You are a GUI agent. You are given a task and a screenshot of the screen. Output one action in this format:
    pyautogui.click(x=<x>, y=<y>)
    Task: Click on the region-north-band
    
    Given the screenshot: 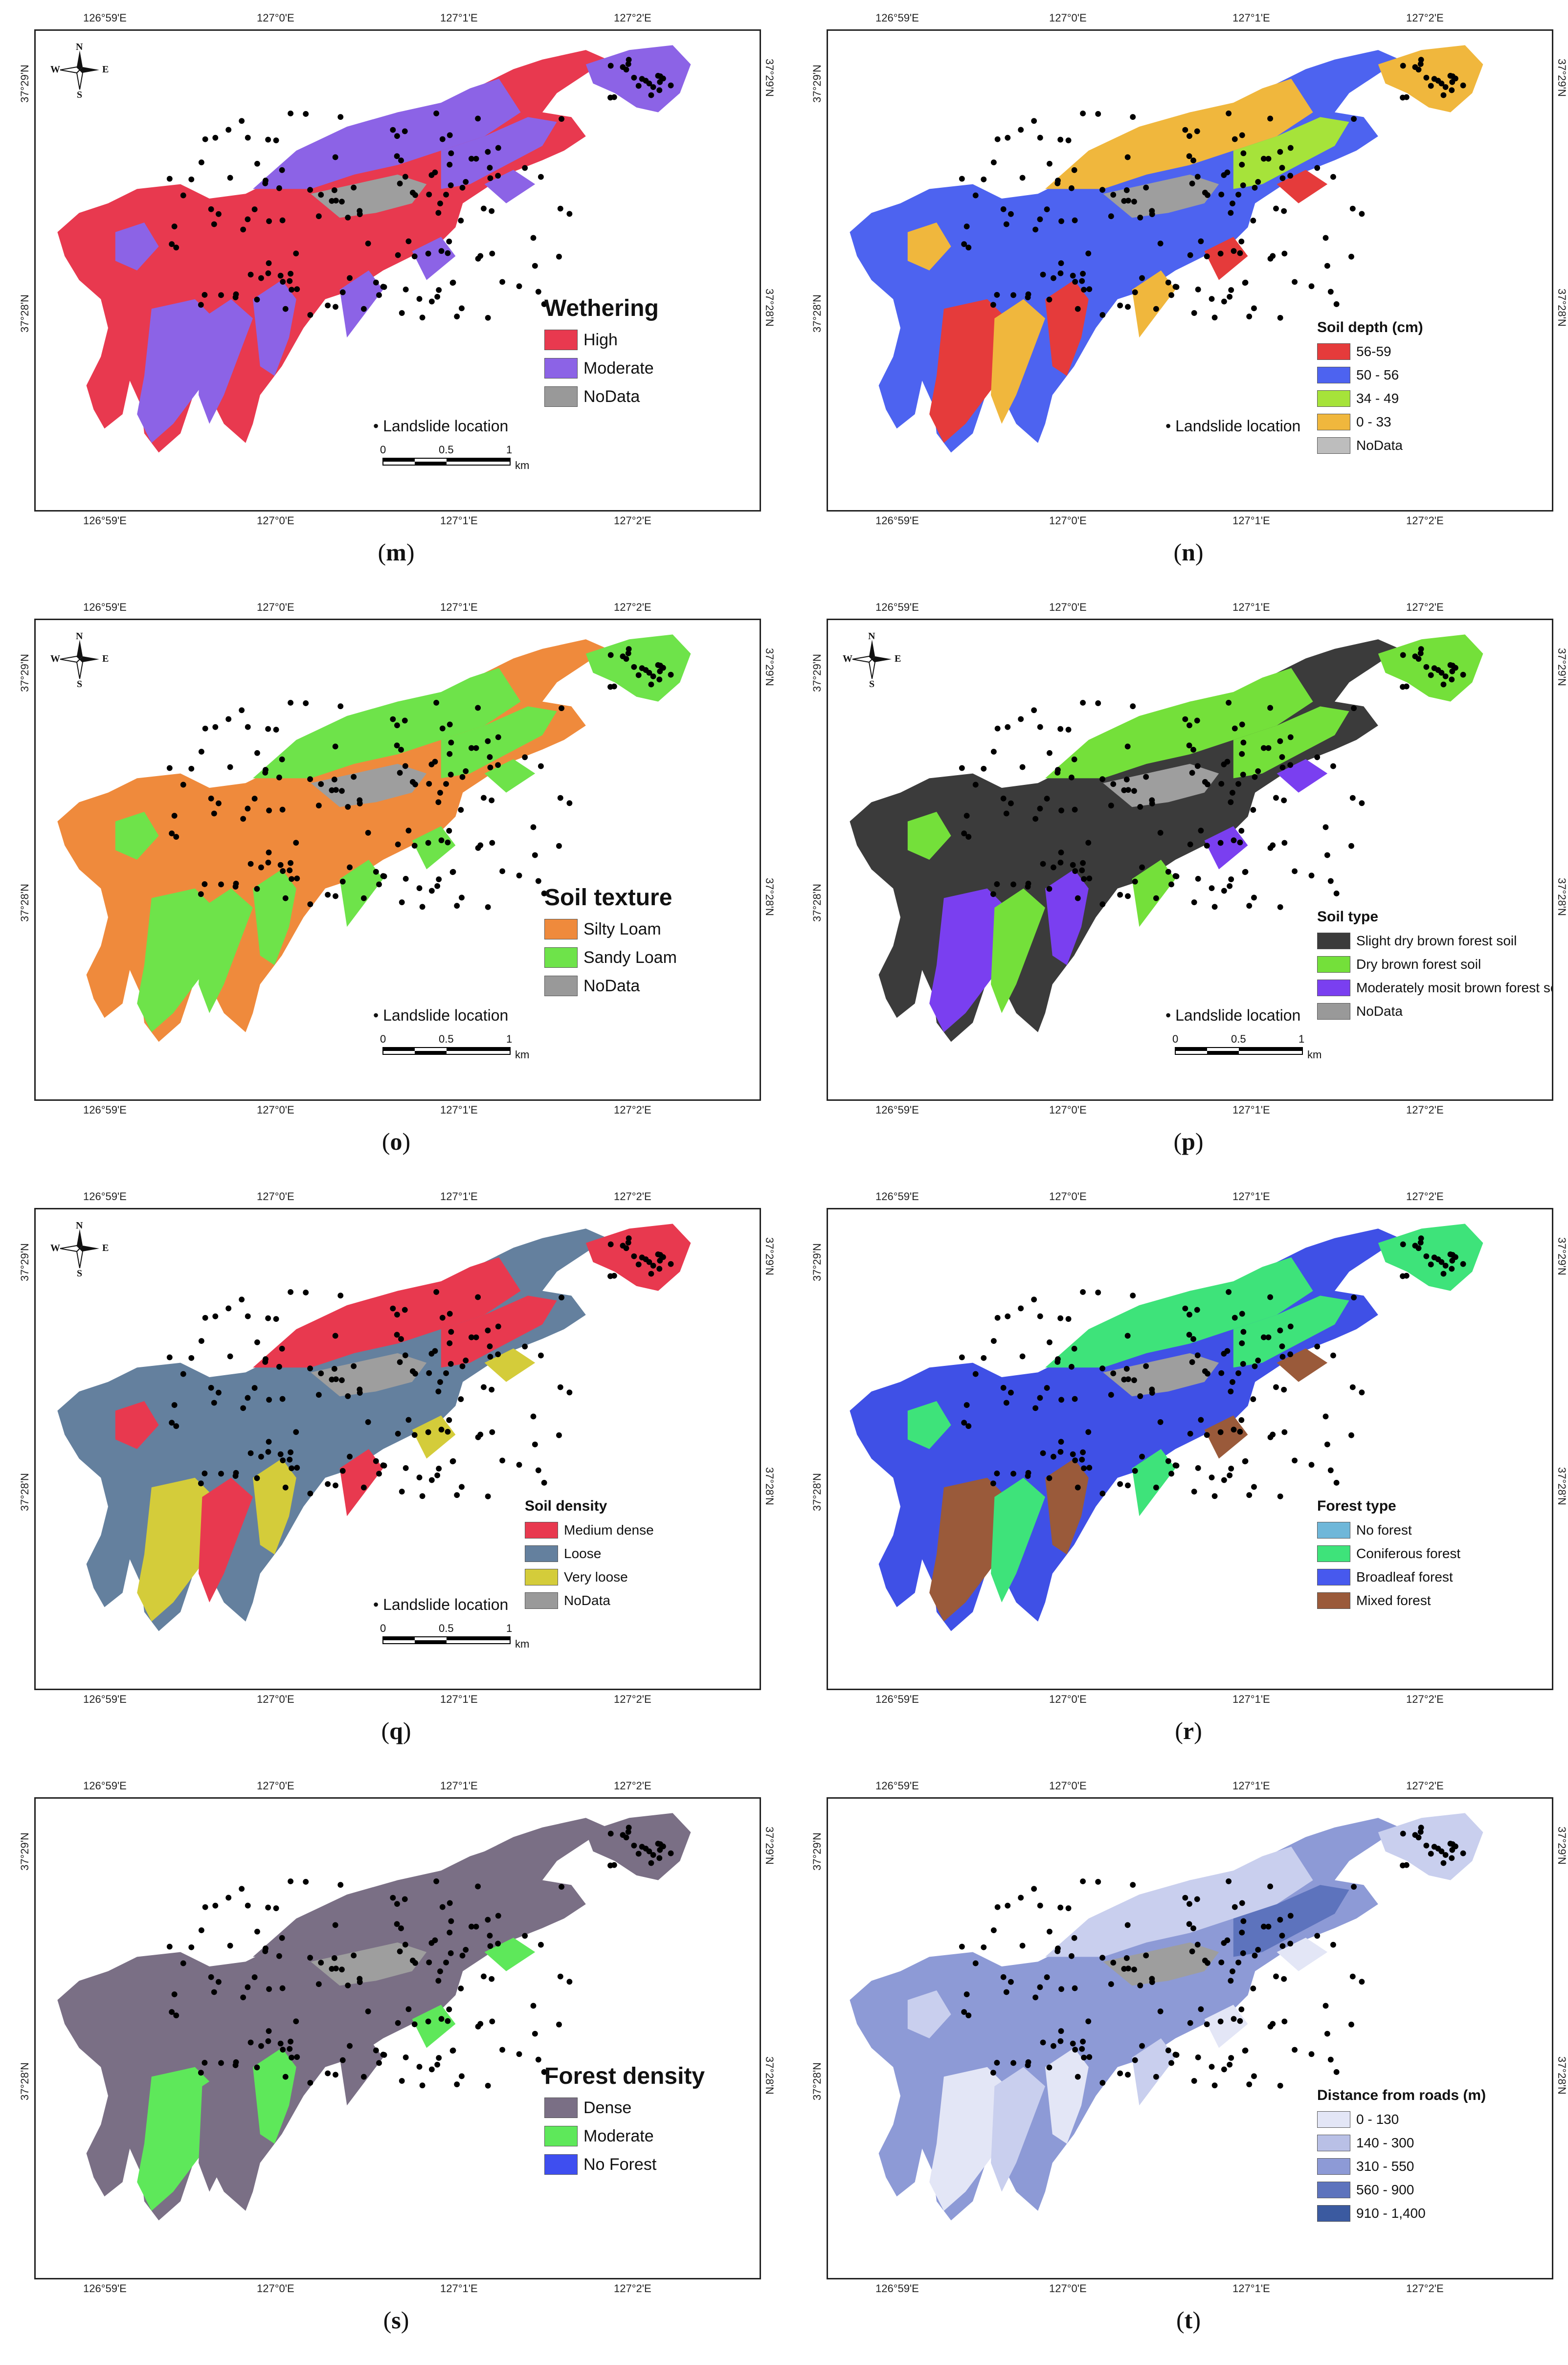 What is the action you would take?
    pyautogui.click(x=387, y=1902)
    